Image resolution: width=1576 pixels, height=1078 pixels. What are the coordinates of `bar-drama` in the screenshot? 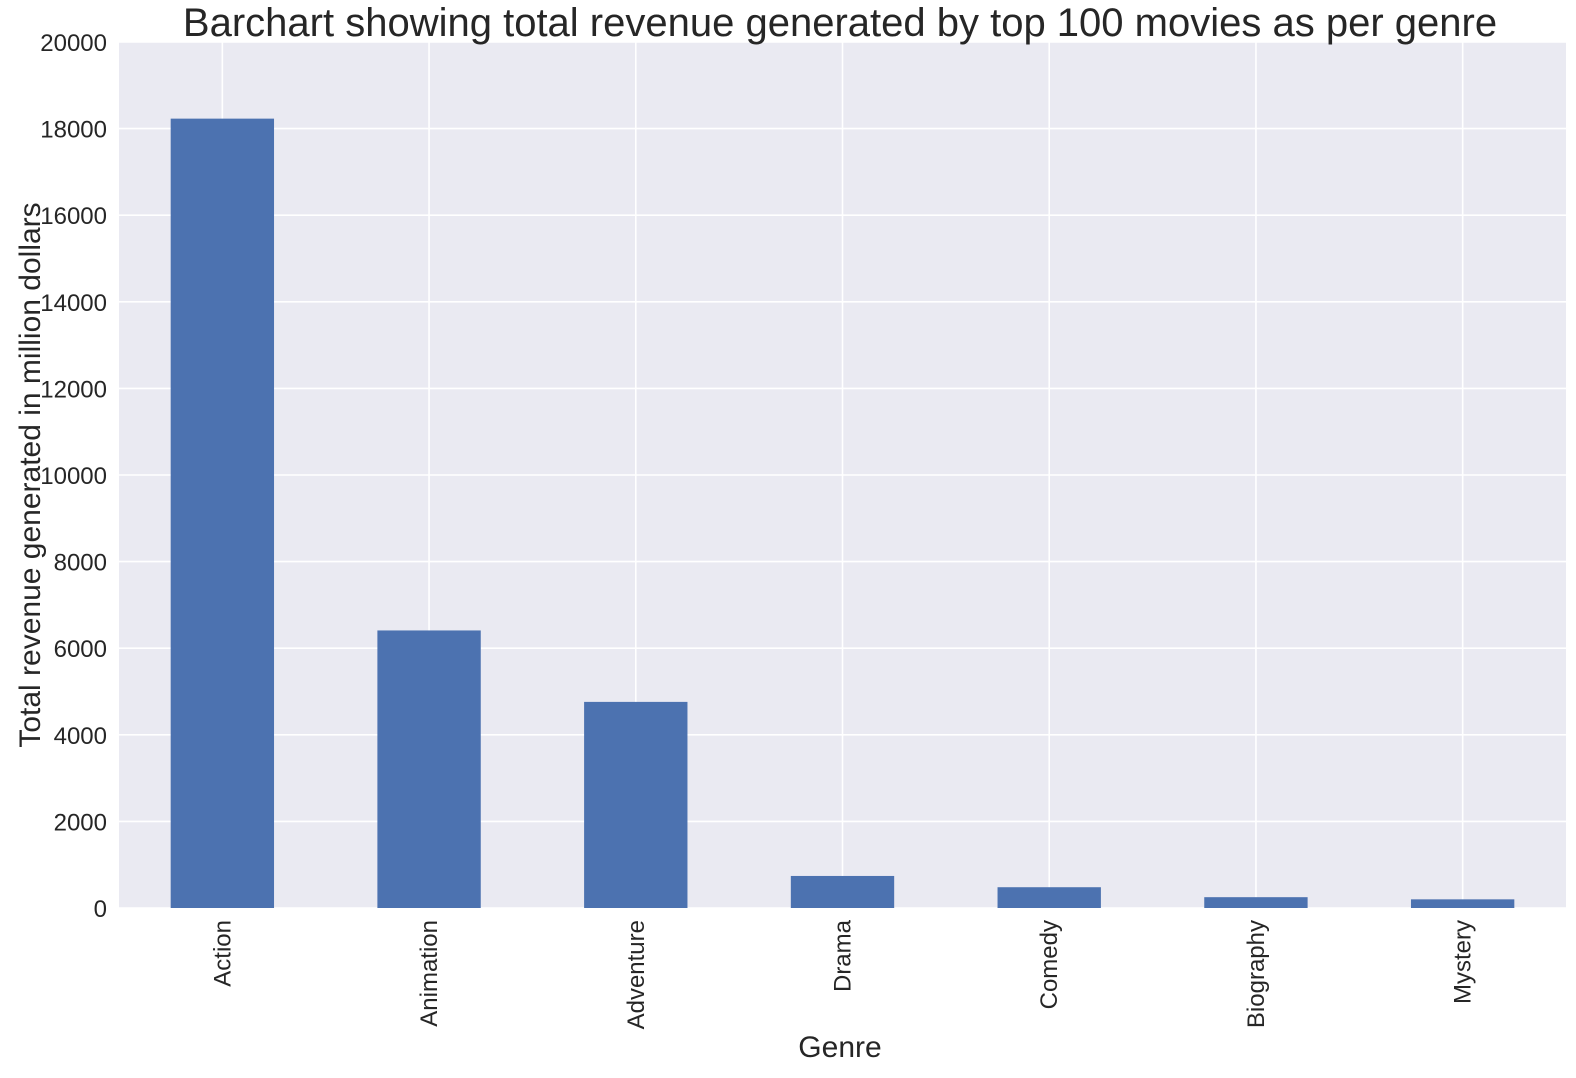 It's located at (842, 891).